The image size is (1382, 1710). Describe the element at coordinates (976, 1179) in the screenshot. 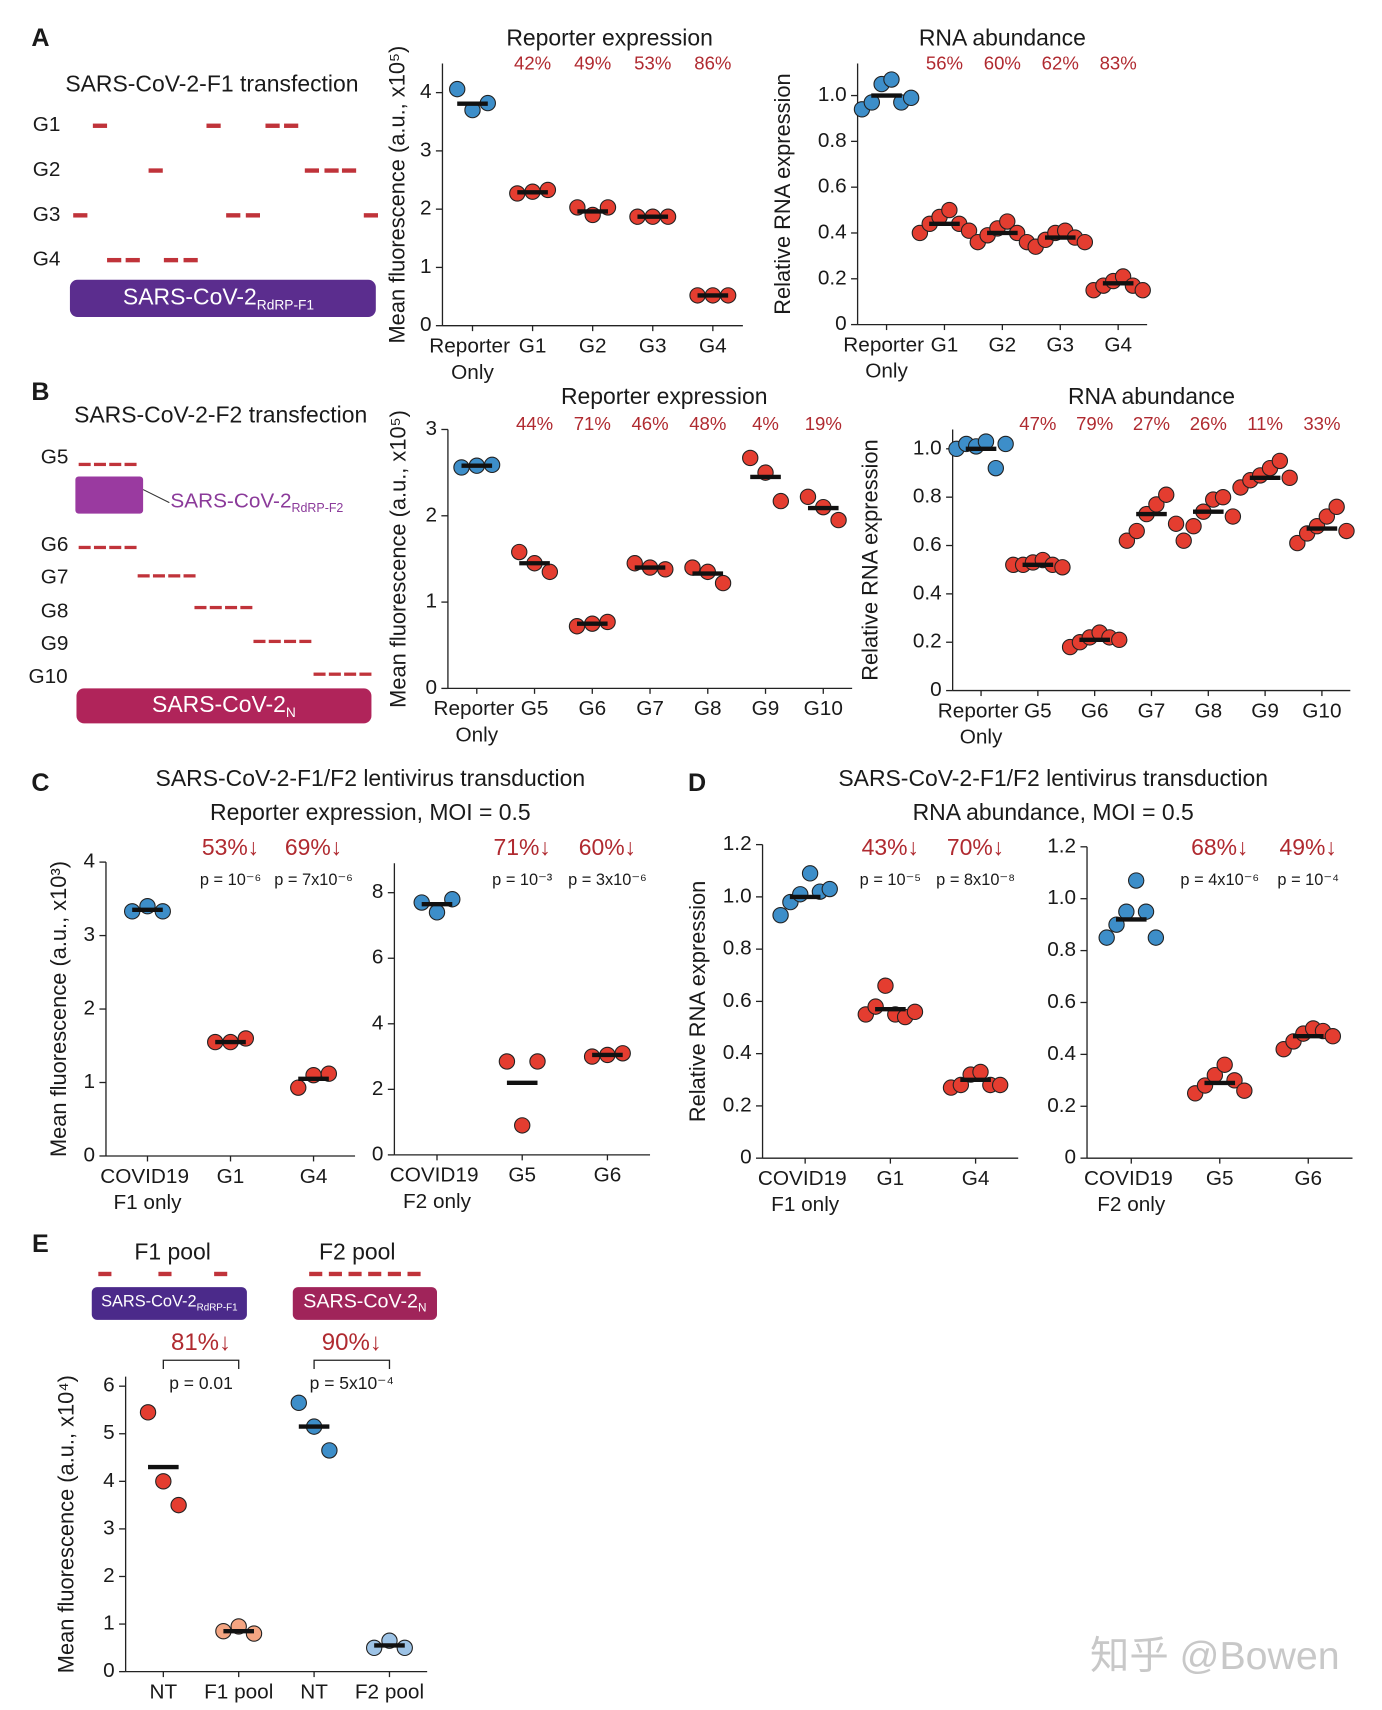

I see `x-tick-label-line: G4` at that location.